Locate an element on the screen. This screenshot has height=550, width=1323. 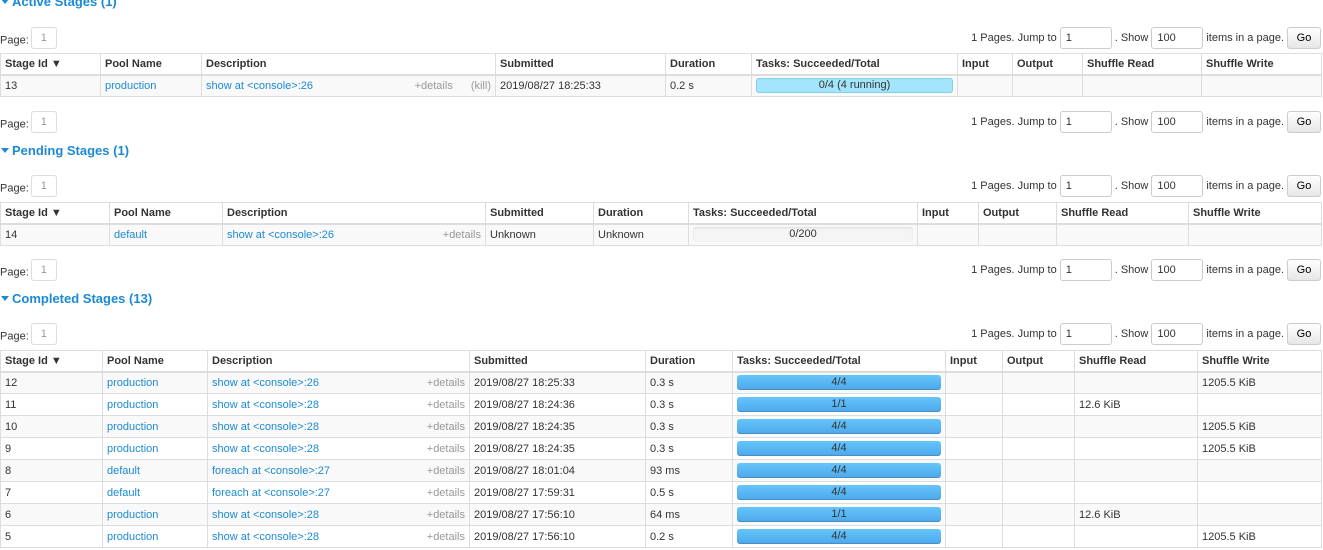
task-progress-bar: 0/4 (4 running) is located at coordinates (854, 86).